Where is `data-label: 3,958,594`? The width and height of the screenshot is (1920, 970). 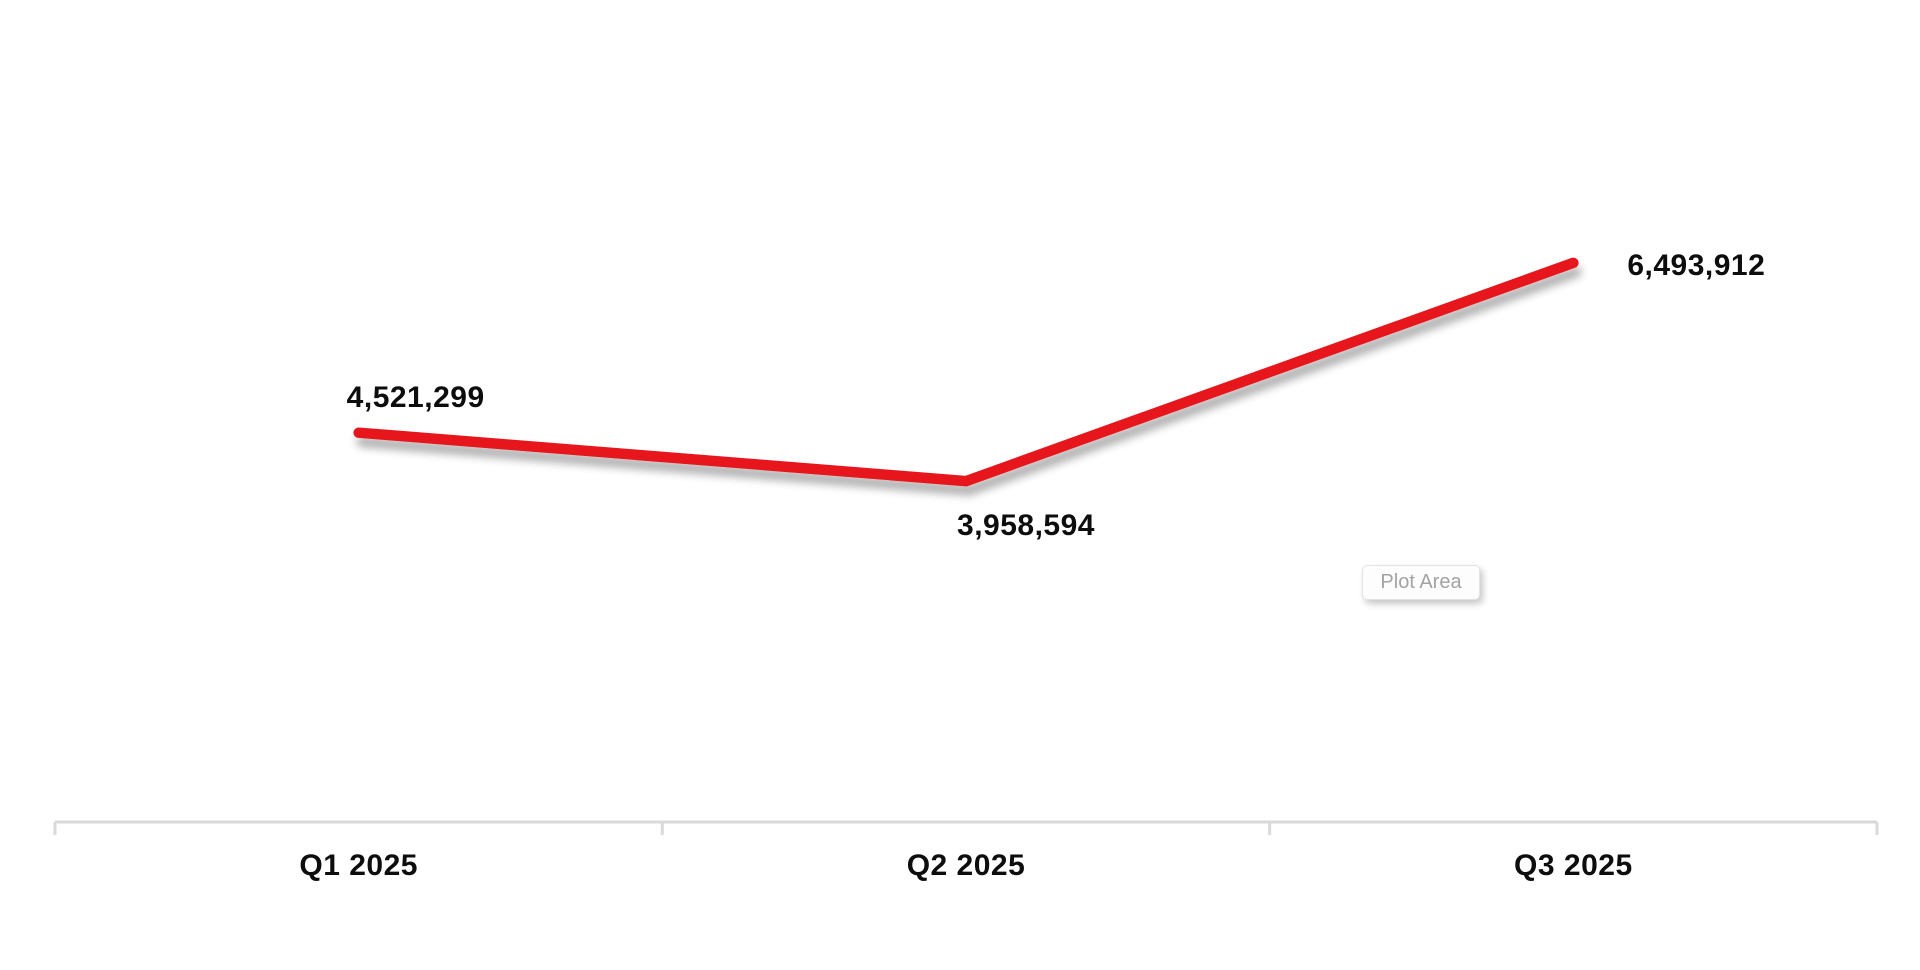 data-label: 3,958,594 is located at coordinates (1026, 526).